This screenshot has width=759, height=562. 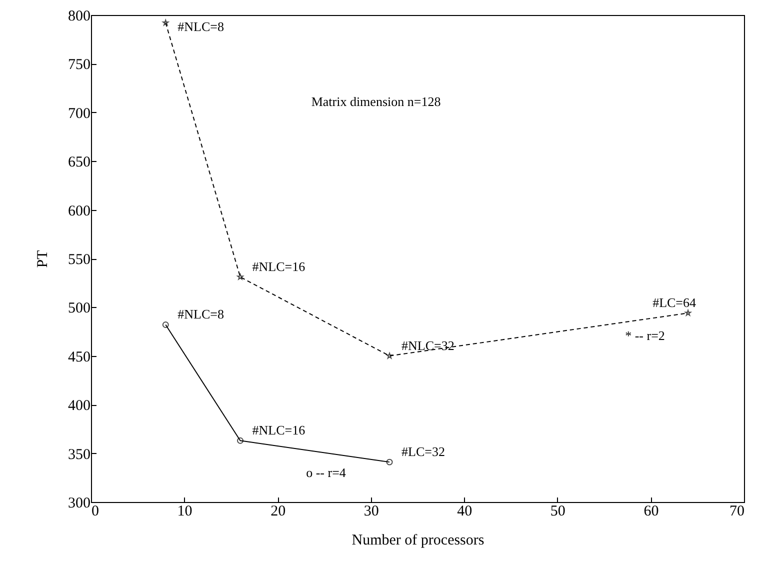 I want to click on x-tick-label: 0, so click(x=95, y=512).